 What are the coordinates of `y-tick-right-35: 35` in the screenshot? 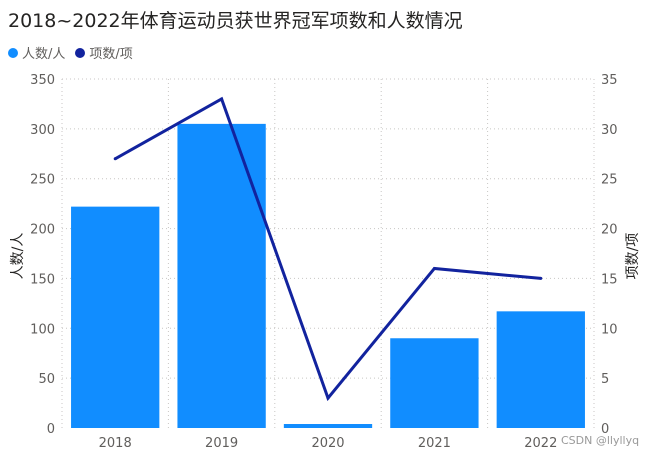 It's located at (609, 80).